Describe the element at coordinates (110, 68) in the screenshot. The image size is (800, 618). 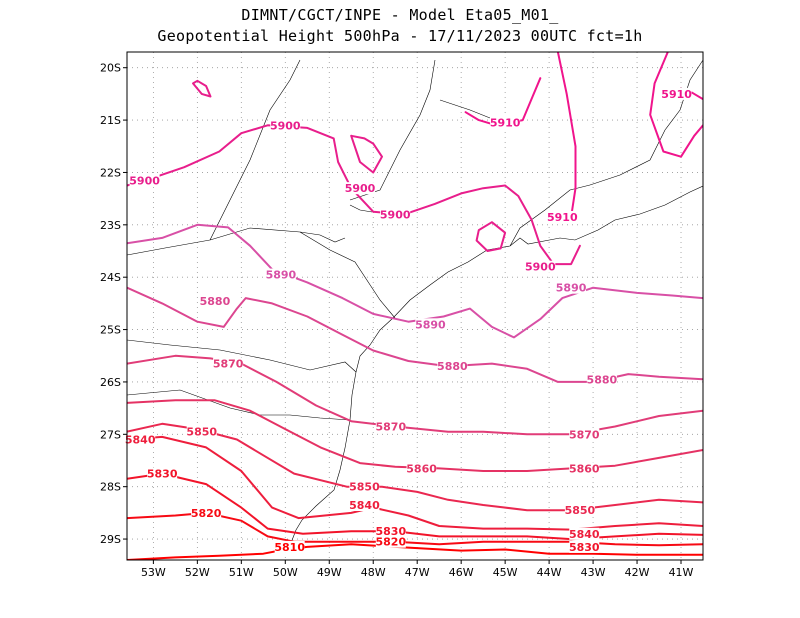
I see `y-tick-label: 20S` at that location.